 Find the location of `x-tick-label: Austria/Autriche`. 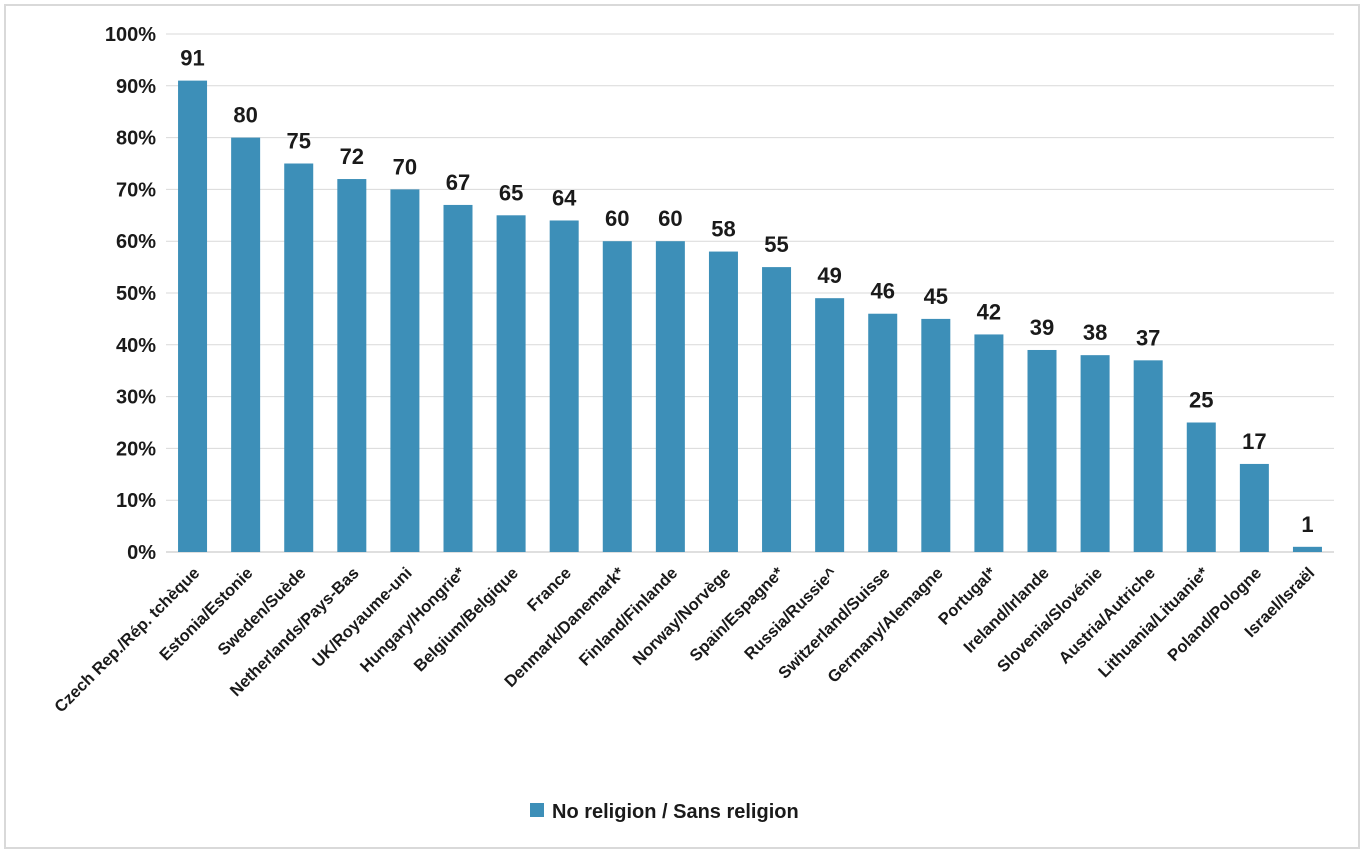

x-tick-label: Austria/Autriche is located at coordinates (1107, 615).